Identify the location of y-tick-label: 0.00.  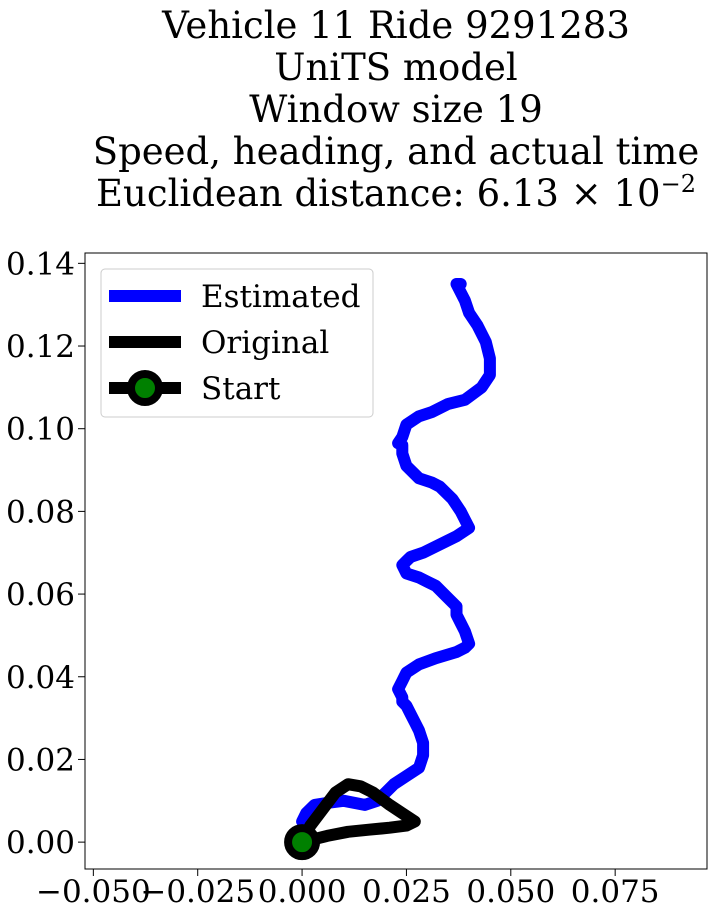
(40, 843).